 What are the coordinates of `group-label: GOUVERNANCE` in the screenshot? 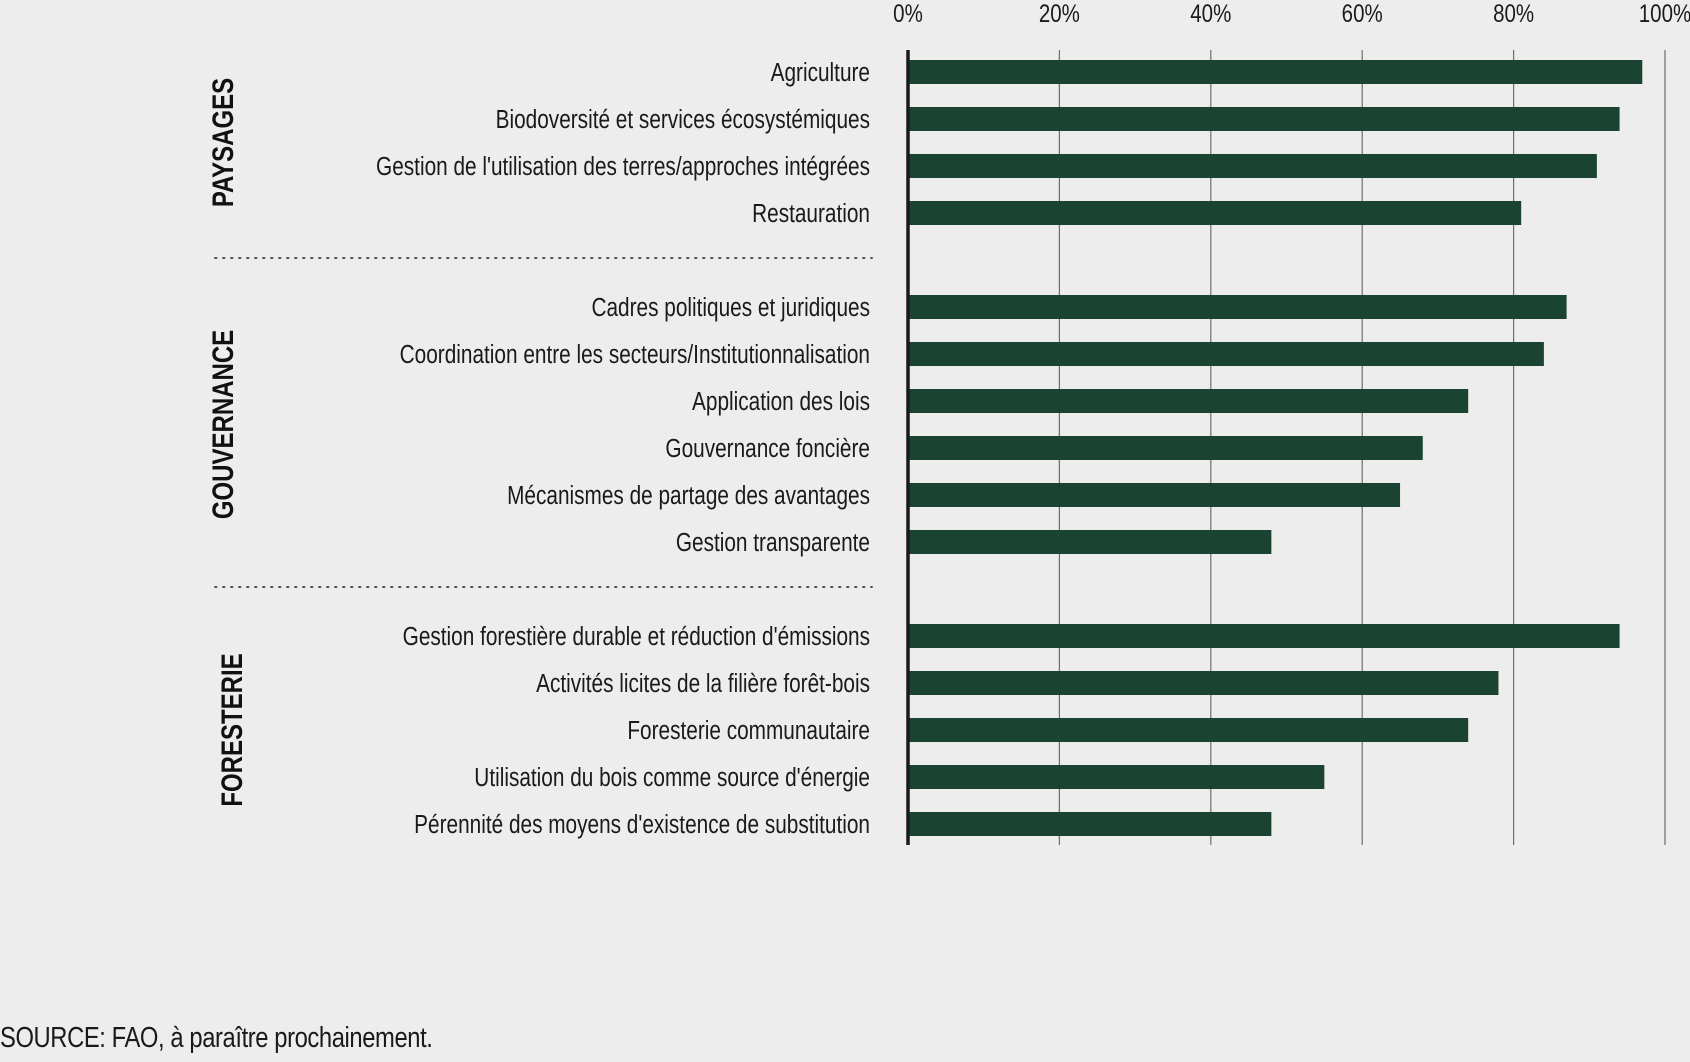 It's located at (222, 424).